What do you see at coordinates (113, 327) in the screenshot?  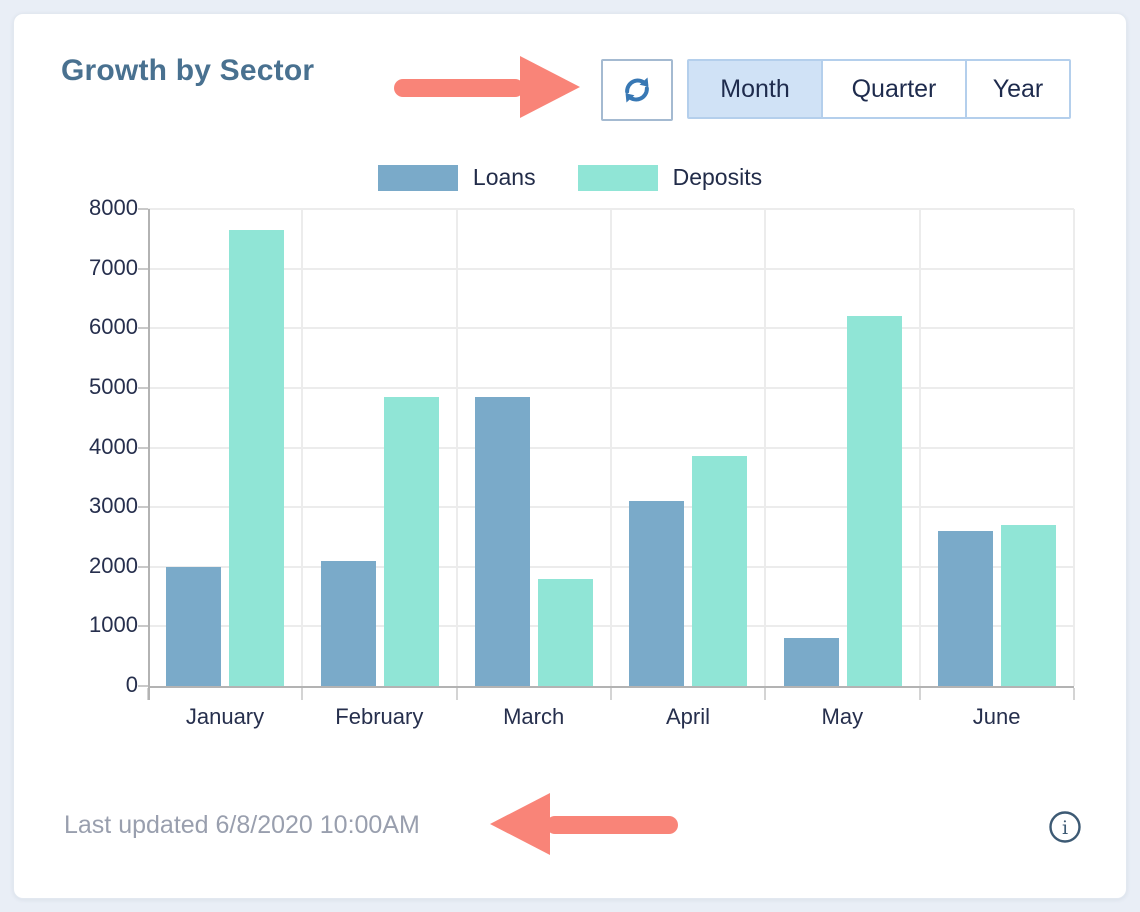 I see `y-axis-label: 6000` at bounding box center [113, 327].